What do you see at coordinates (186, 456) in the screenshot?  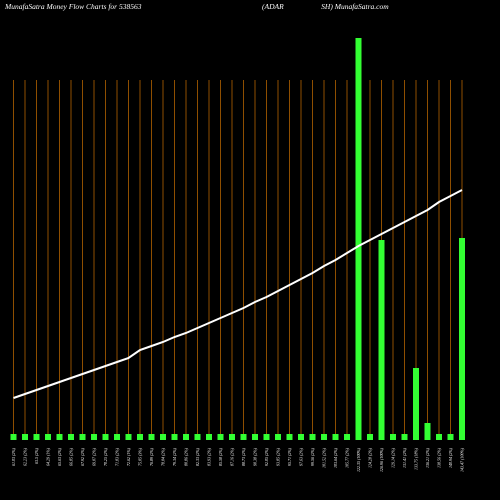 I see `x-tick-label: 80.86 (2%)` at bounding box center [186, 456].